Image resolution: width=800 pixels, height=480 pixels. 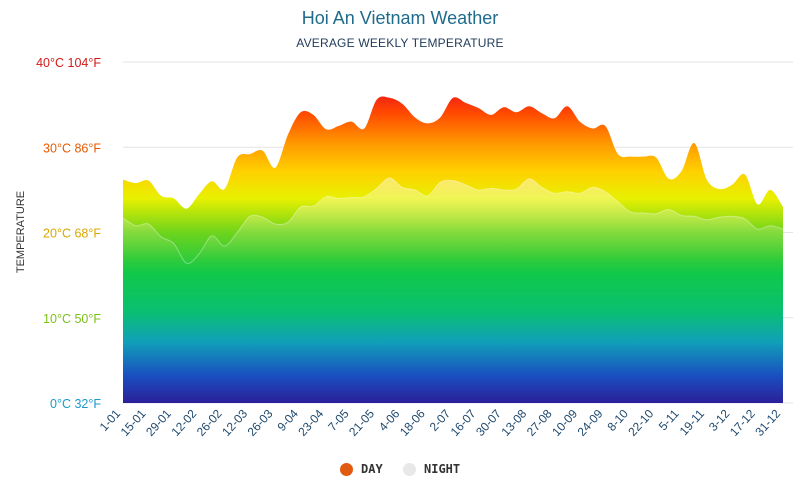 What do you see at coordinates (346, 469) in the screenshot?
I see `legend-day-dot` at bounding box center [346, 469].